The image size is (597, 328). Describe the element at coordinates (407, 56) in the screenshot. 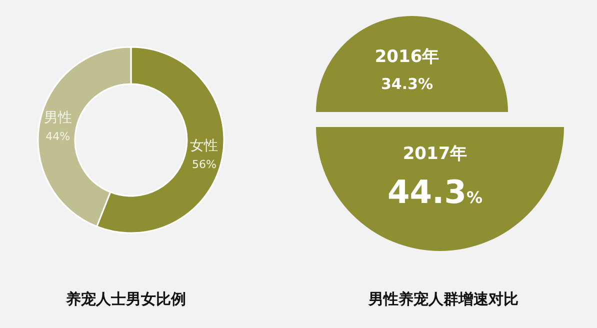

I see `category-label: 2016年` at that location.